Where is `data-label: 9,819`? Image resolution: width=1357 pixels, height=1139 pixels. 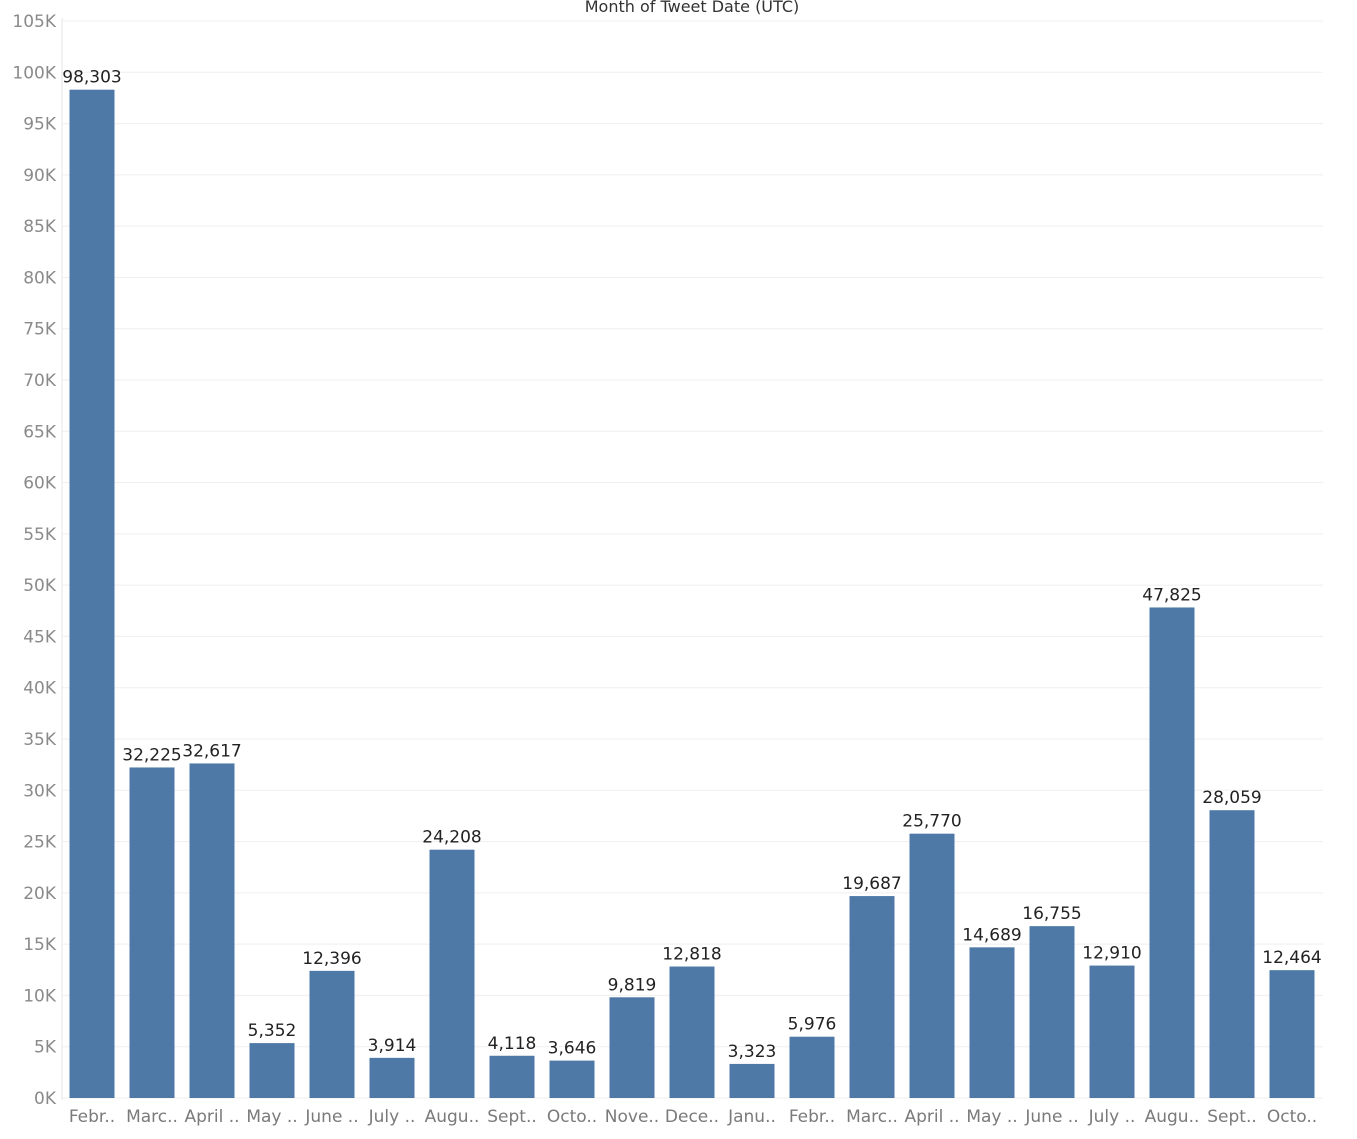 data-label: 9,819 is located at coordinates (632, 985).